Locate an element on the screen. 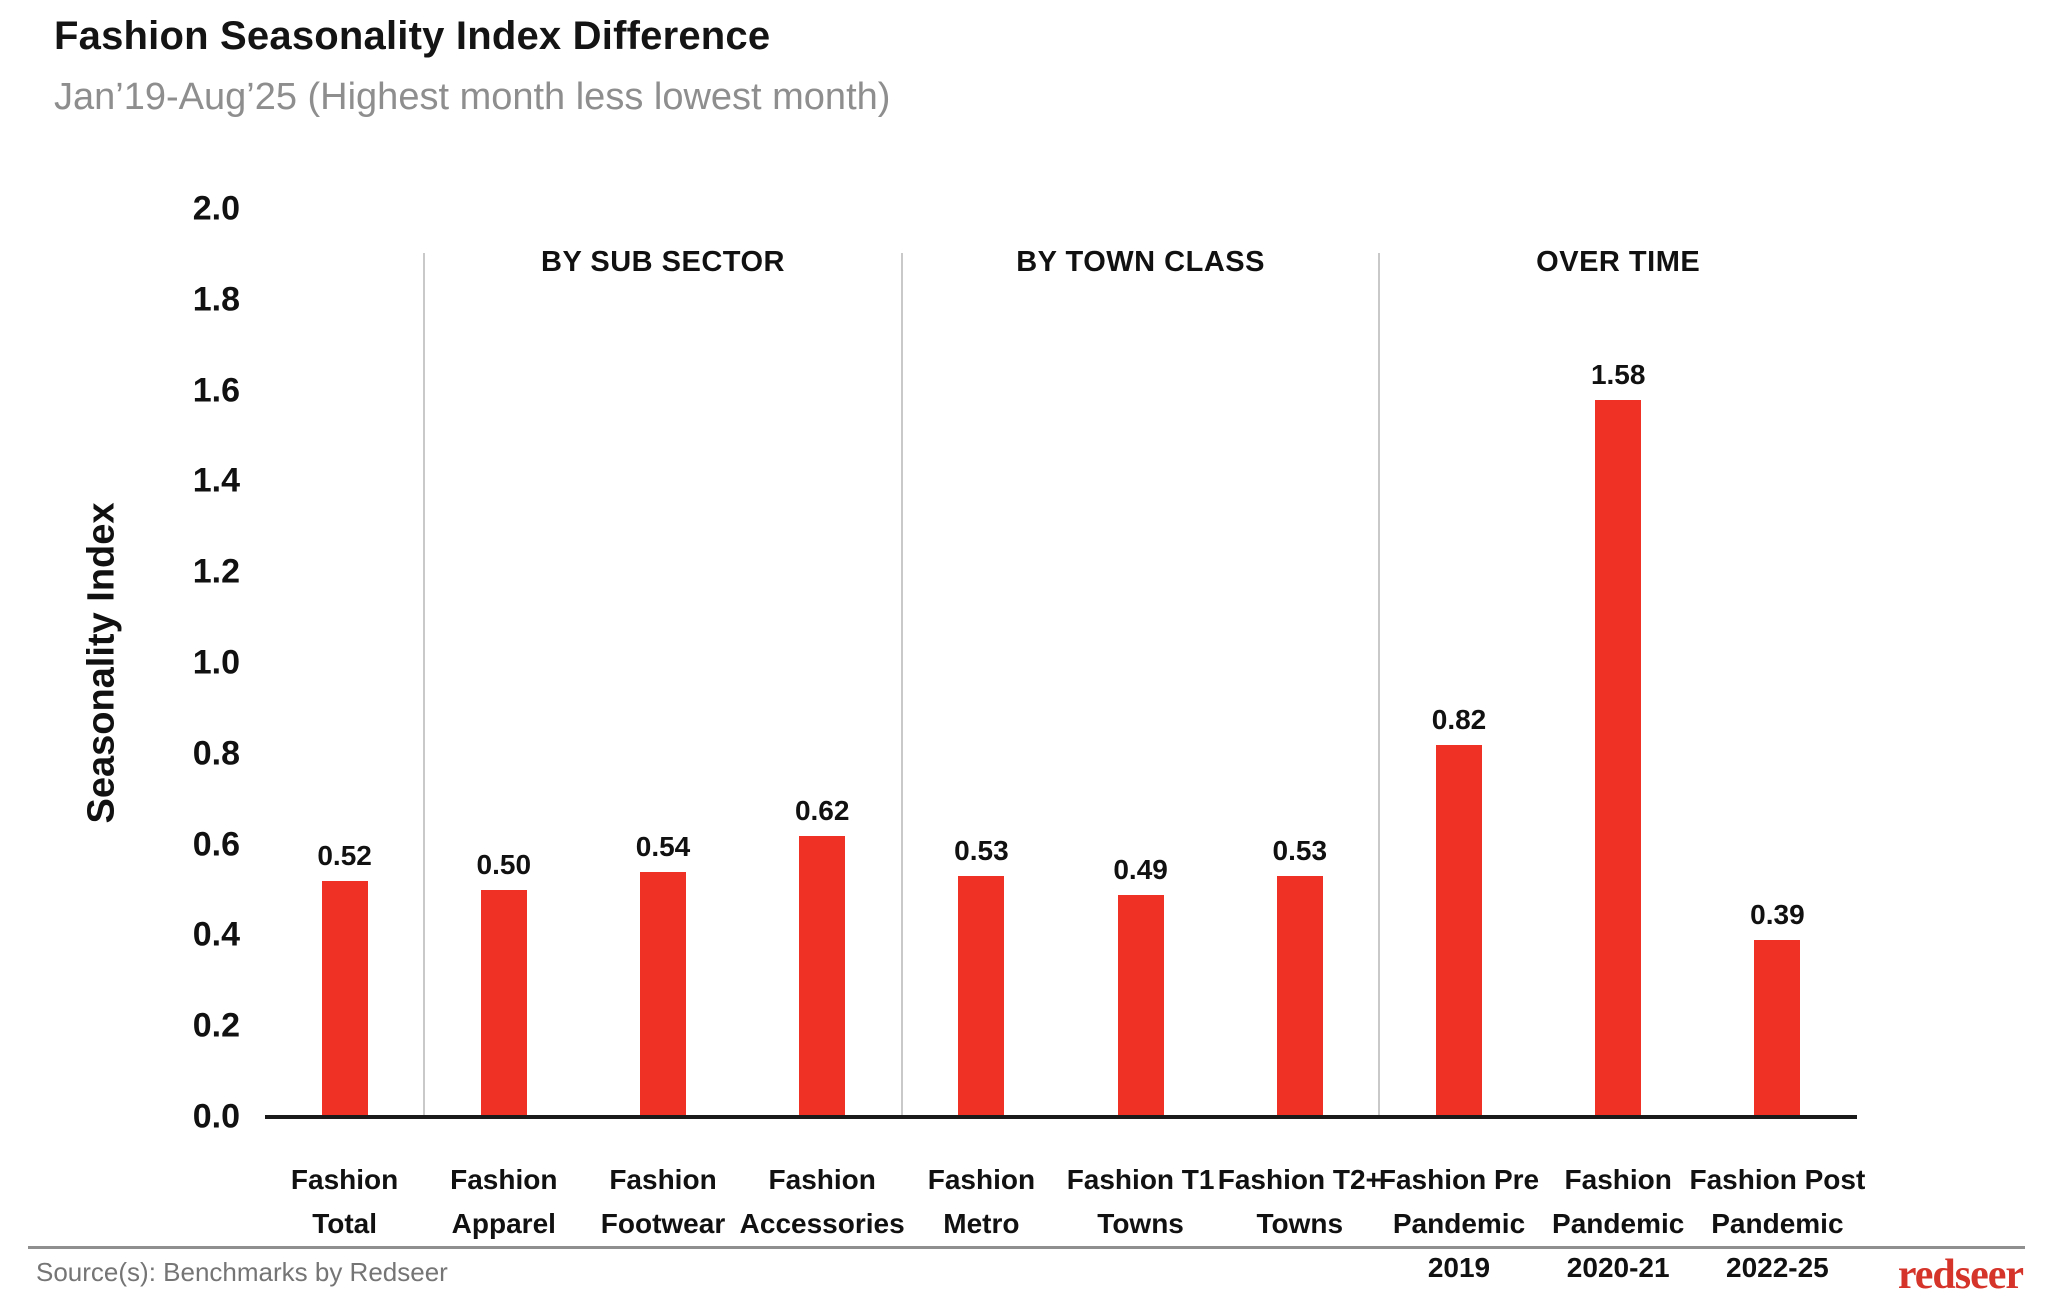 This screenshot has width=2048, height=1311. category-label: Fashion Pandemic 2020-21 is located at coordinates (1618, 1224).